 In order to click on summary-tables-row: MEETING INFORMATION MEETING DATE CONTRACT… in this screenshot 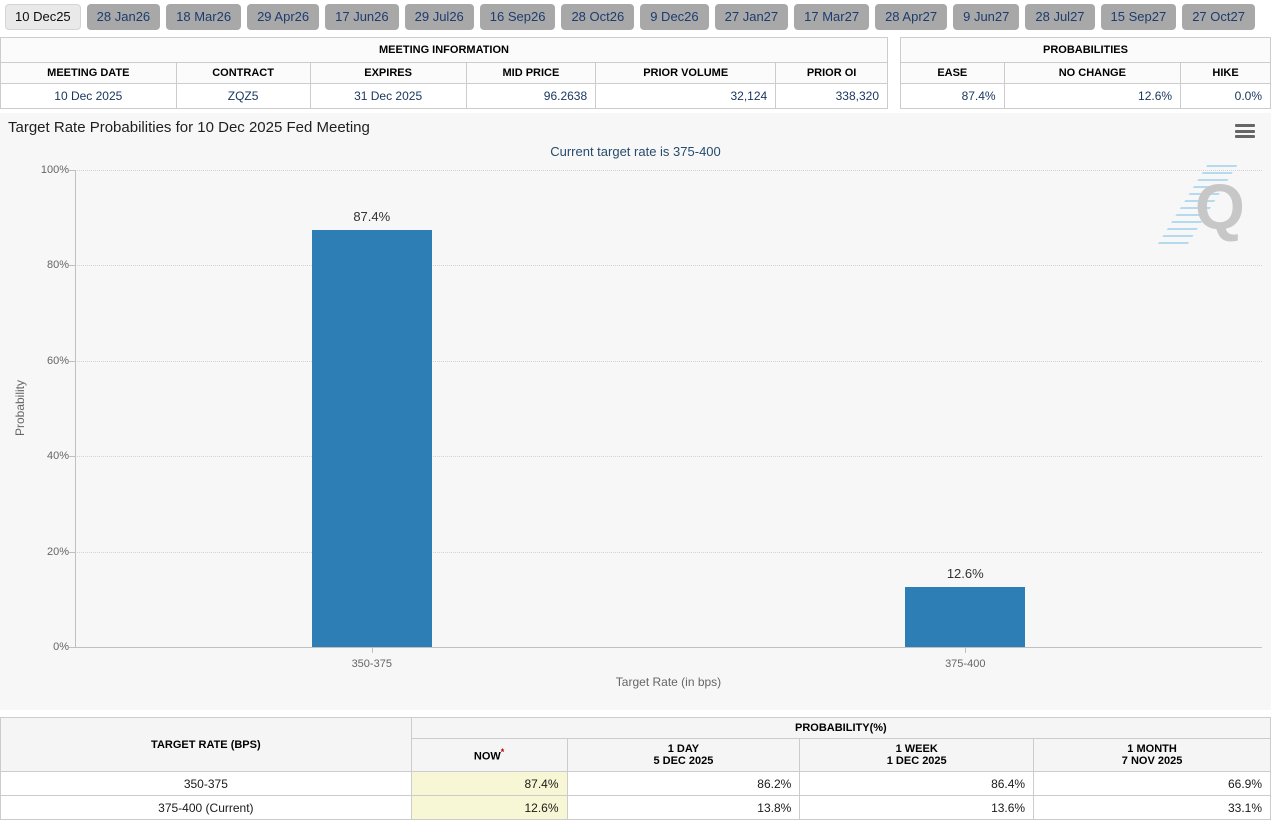, I will do `click(635, 73)`.